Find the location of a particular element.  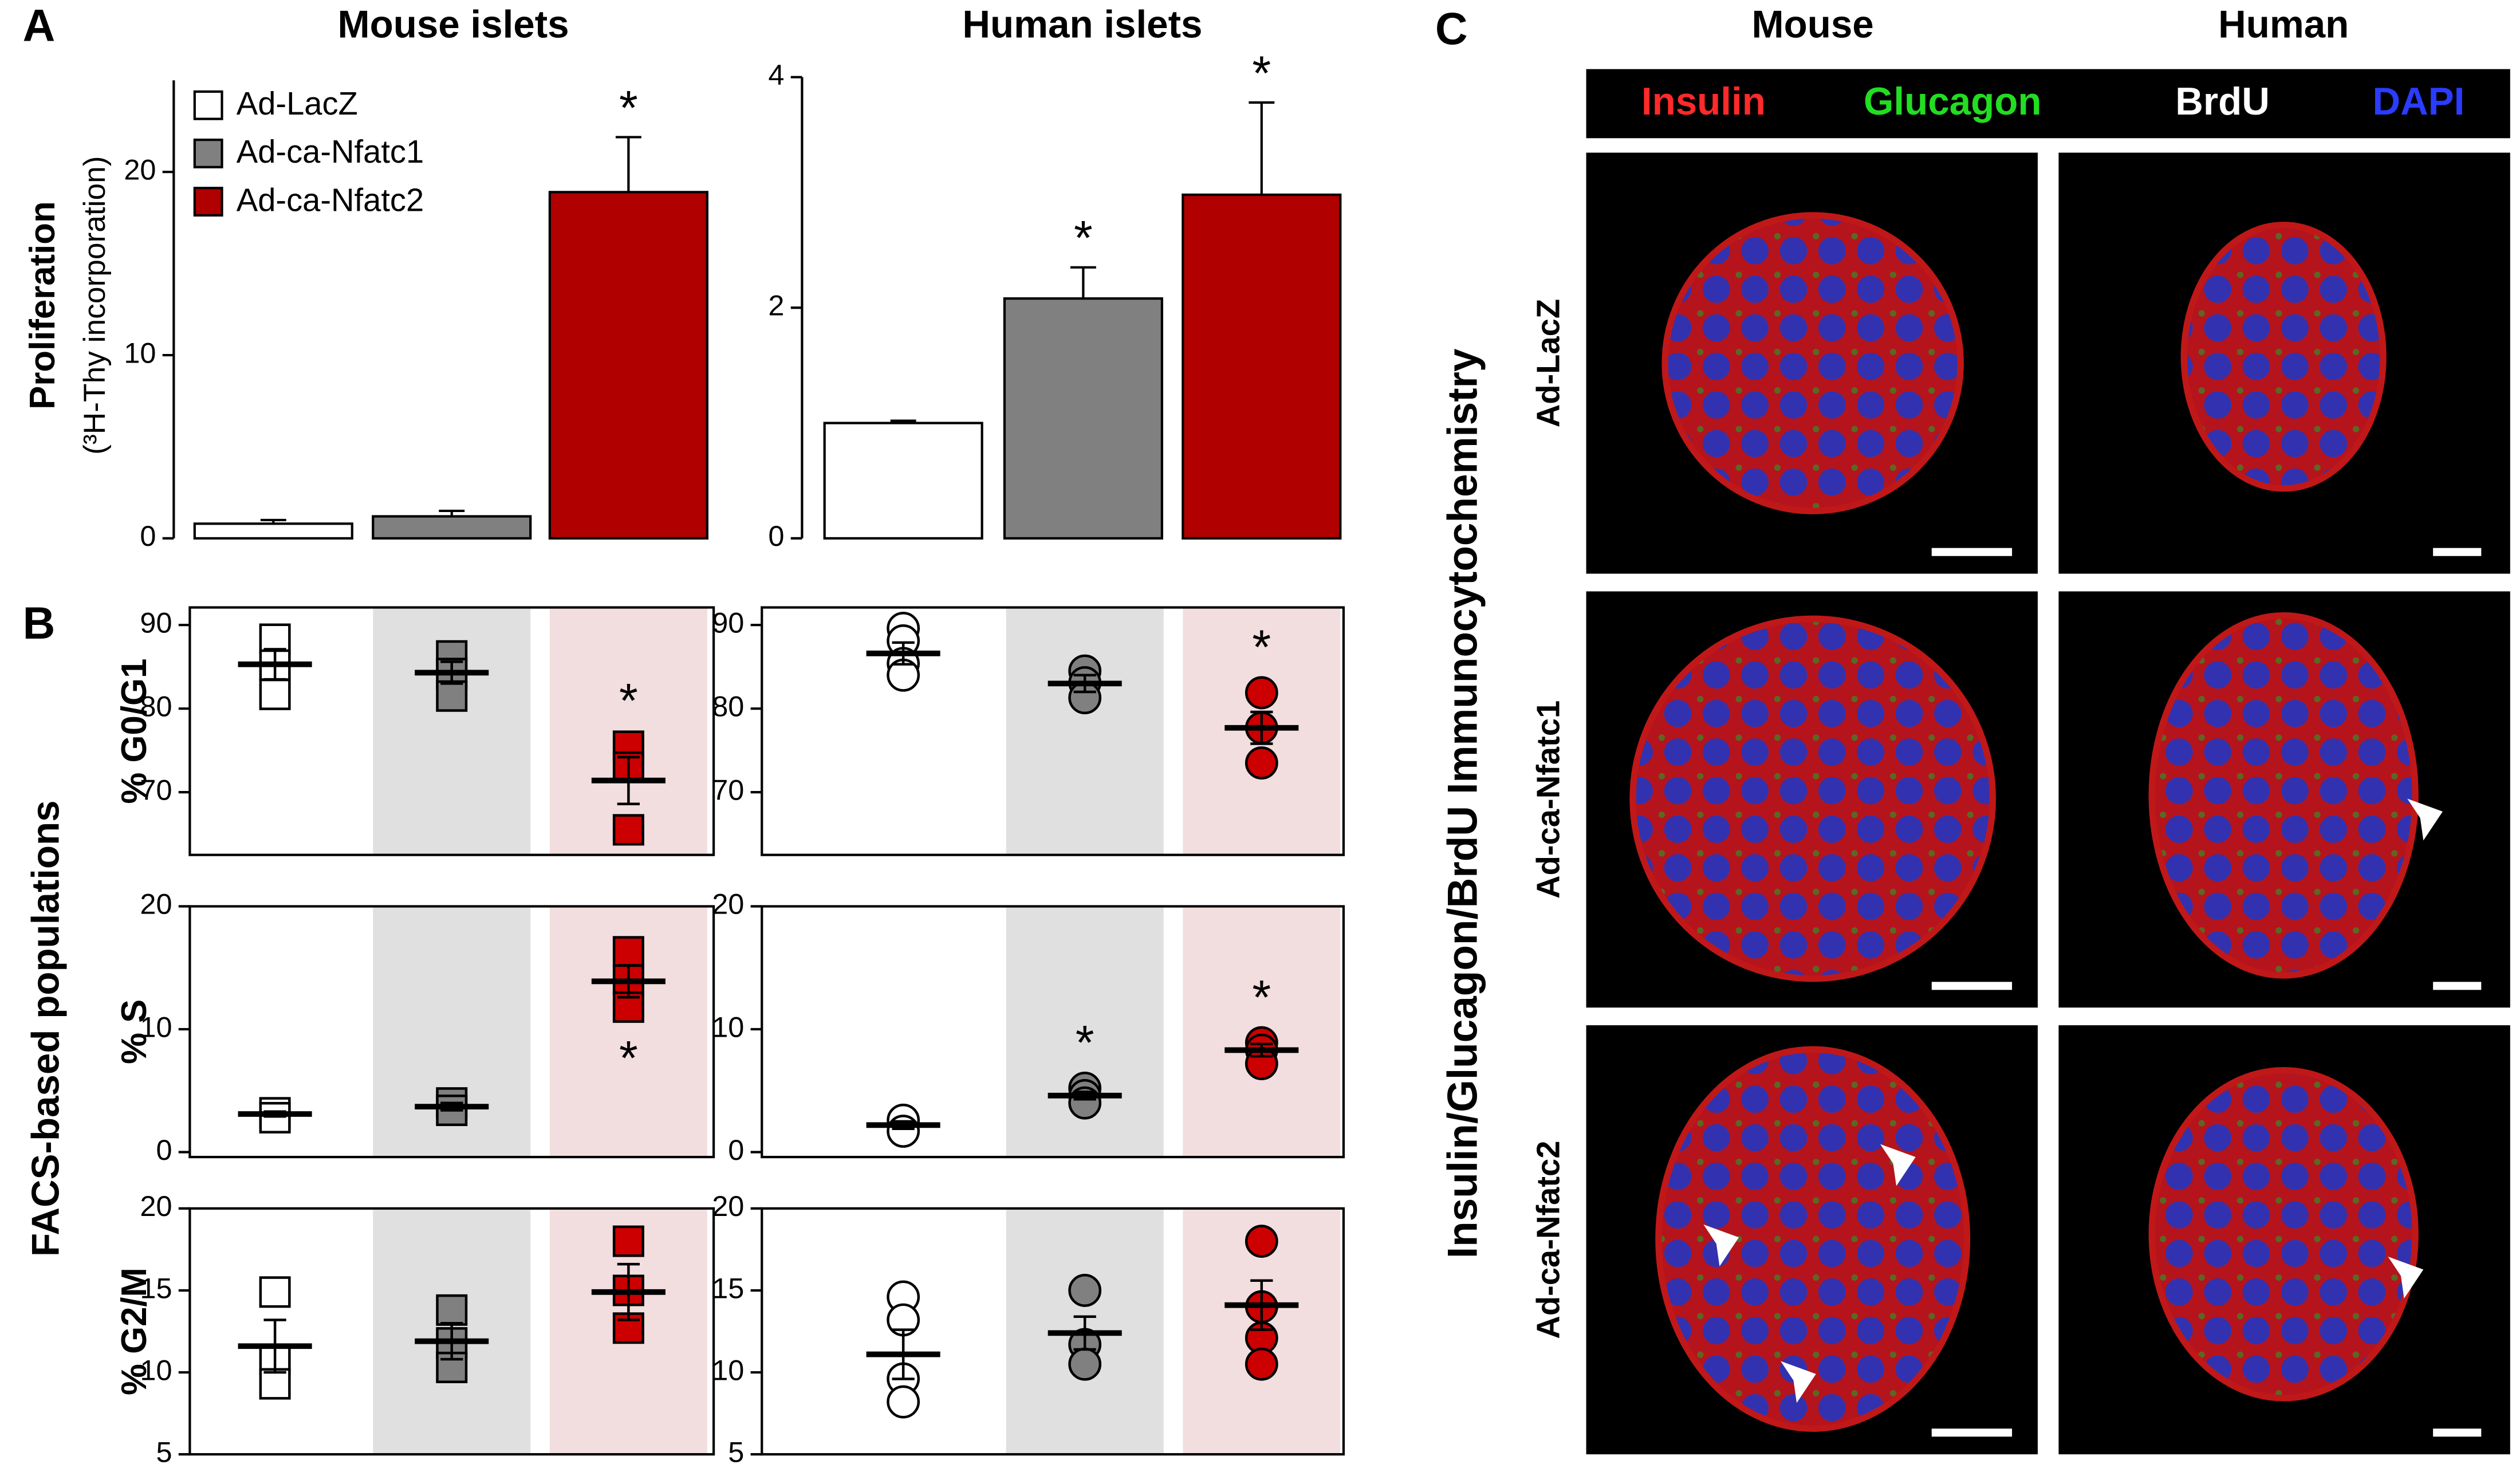

stain-label: DAPI is located at coordinates (2418, 101).